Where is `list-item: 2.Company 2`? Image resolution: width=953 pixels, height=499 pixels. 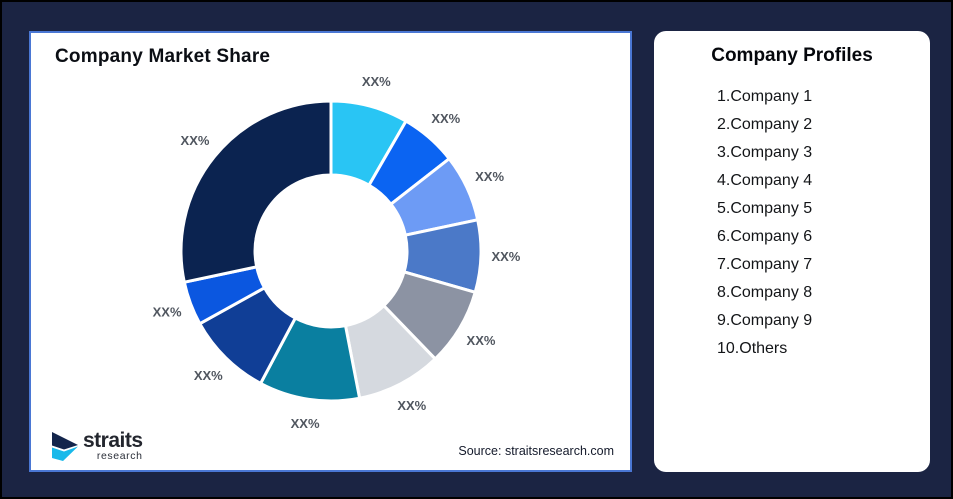 list-item: 2.Company 2 is located at coordinates (765, 124).